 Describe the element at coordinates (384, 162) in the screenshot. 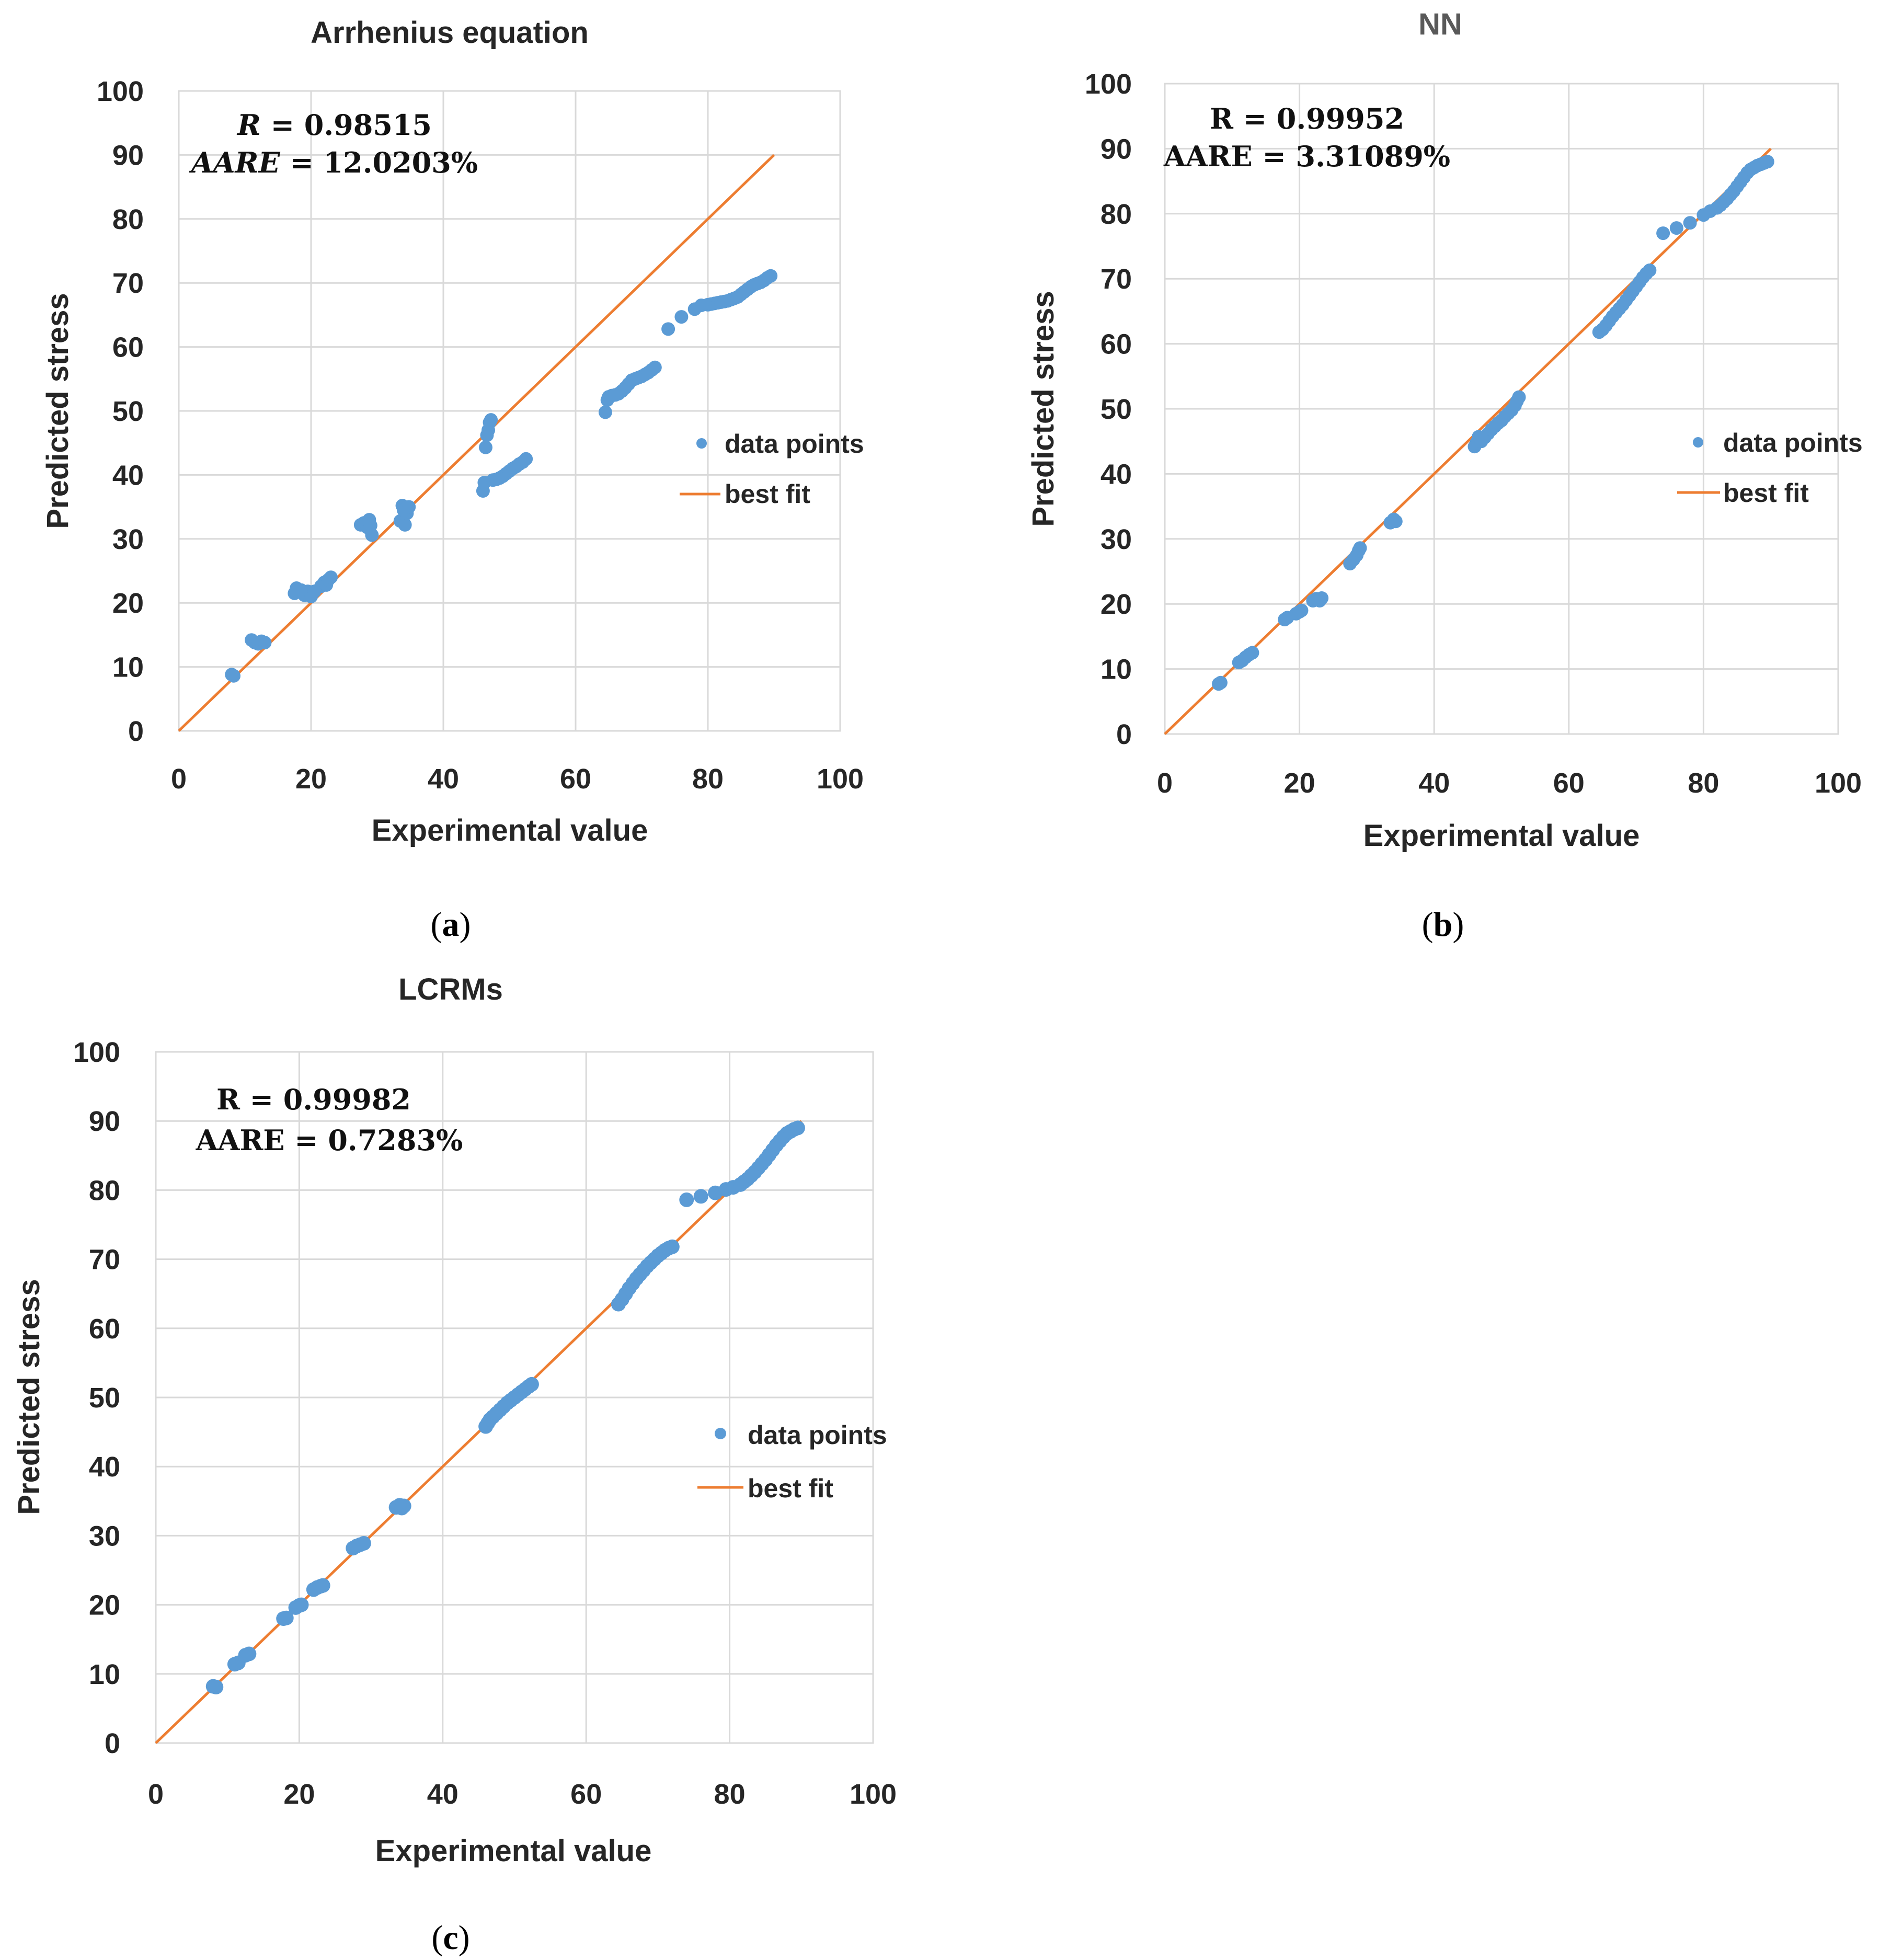

I see `chart-a-aare-value: = 12.0203%` at that location.